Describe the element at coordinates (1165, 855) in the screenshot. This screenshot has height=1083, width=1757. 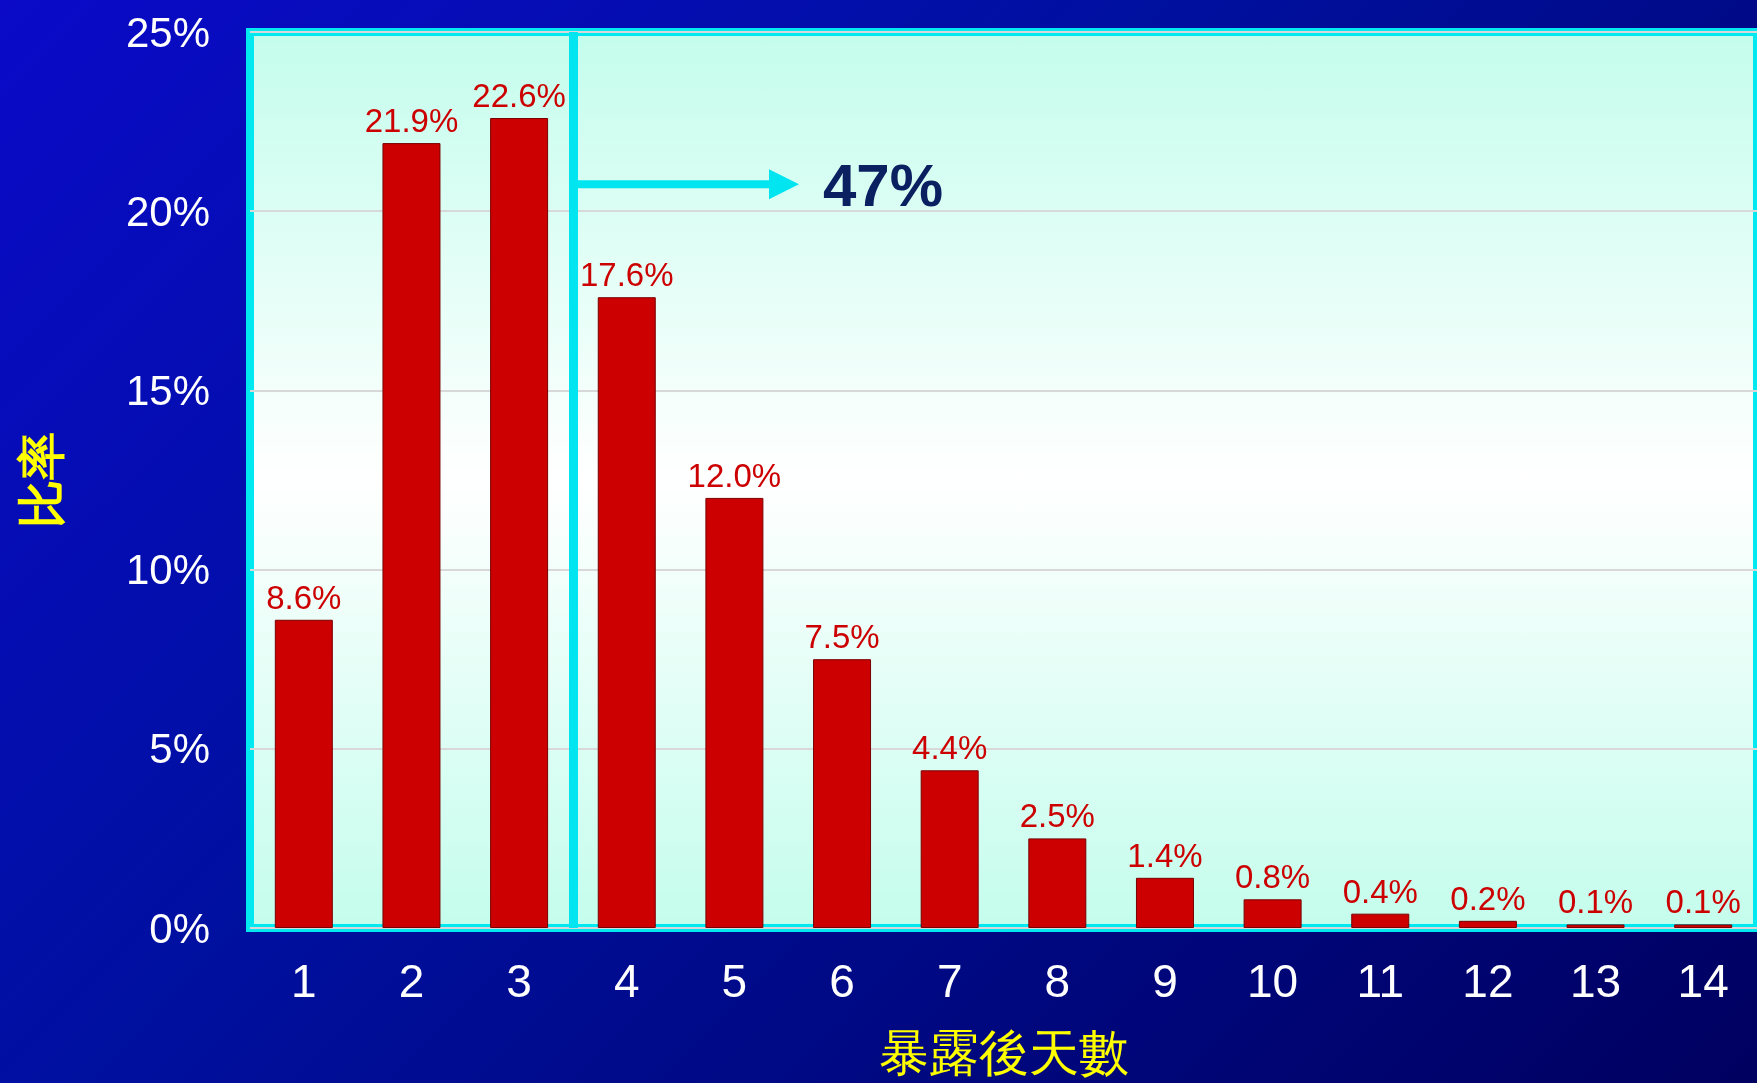
I see `data-label: 1.4%` at that location.